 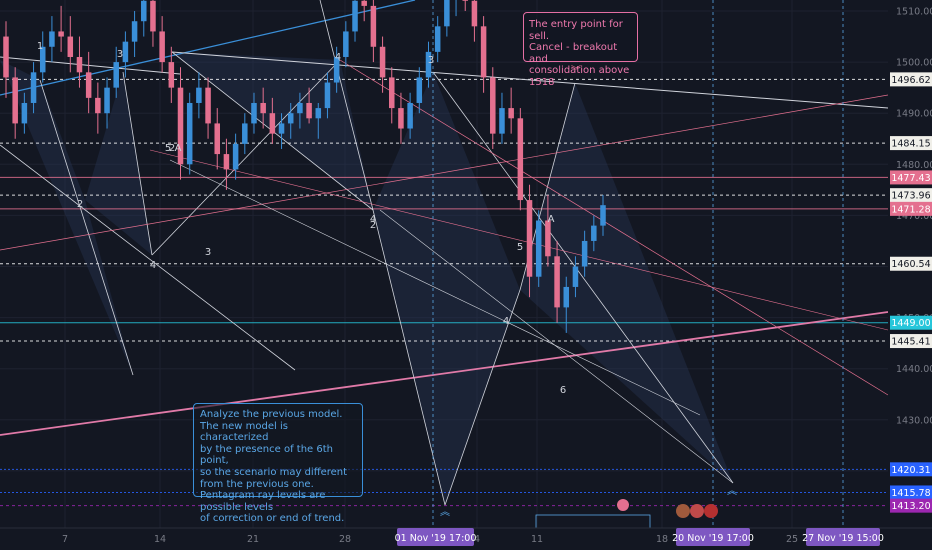 What do you see at coordinates (914, 165) in the screenshot?
I see `y-tick-label: 1480.00` at bounding box center [914, 165].